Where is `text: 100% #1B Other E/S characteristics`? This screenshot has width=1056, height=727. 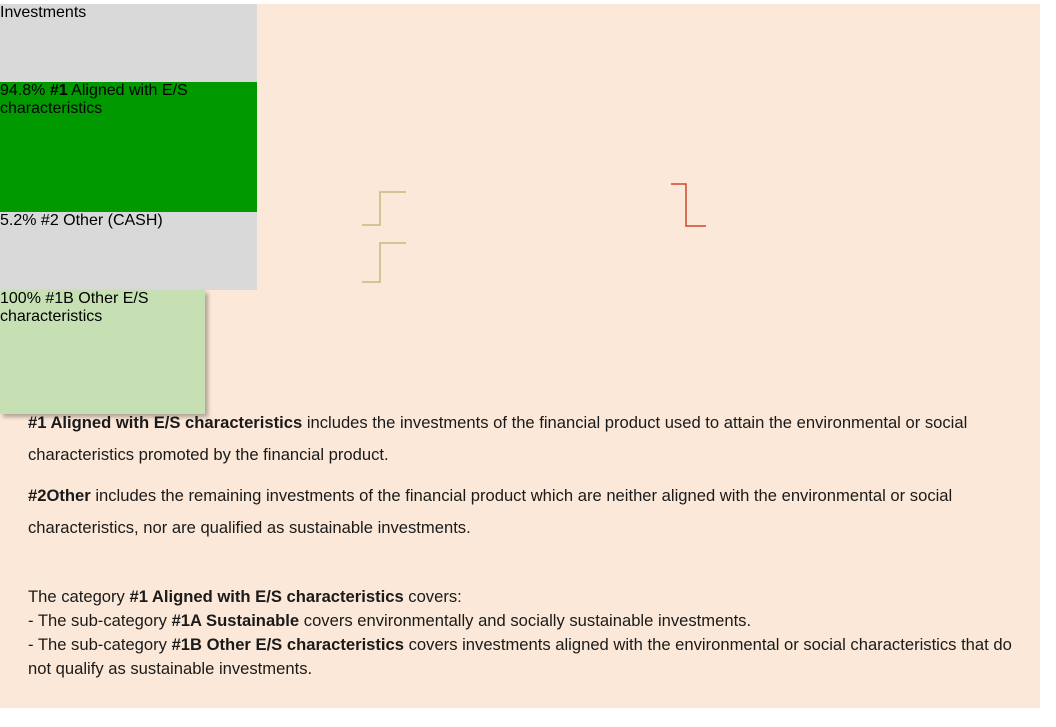
text: 100% #1B Other E/S characteristics is located at coordinates (74, 307).